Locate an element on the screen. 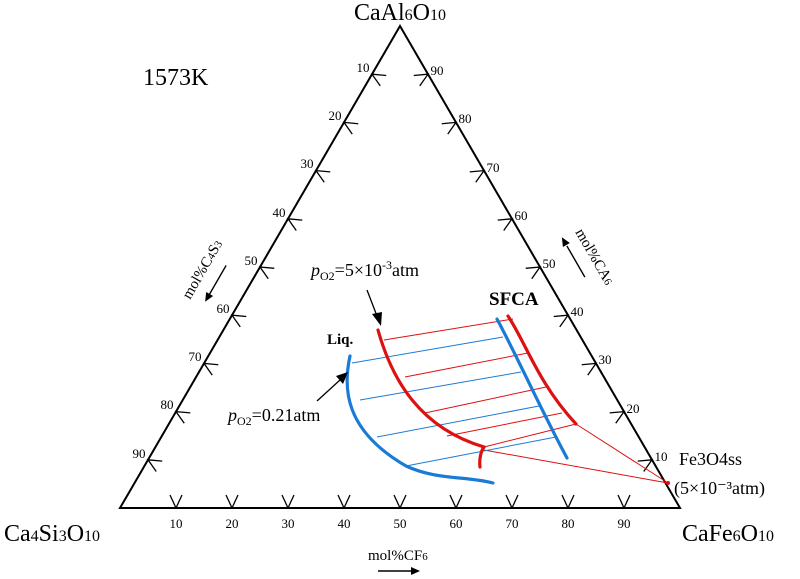  top-vertex-sub2: 10 is located at coordinates (438, 15).